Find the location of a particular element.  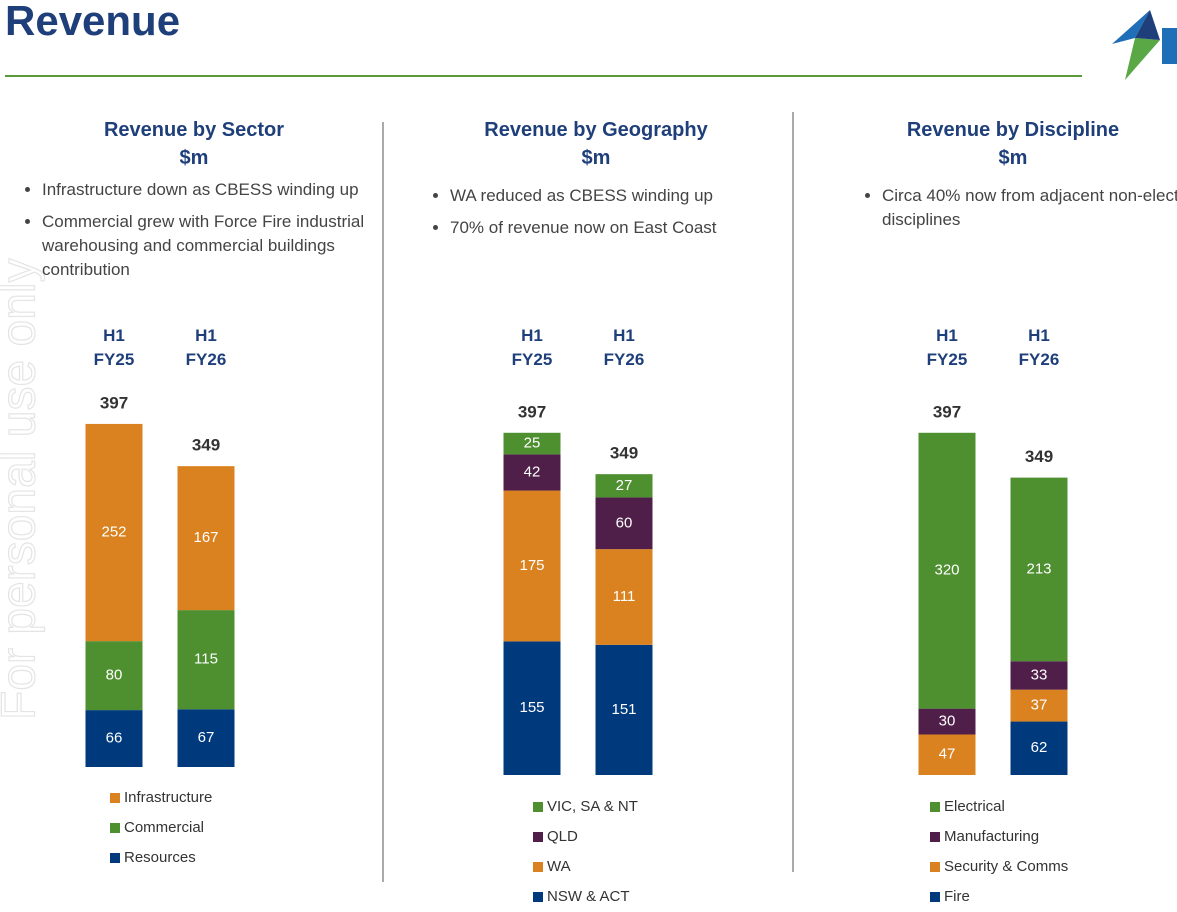

data-label: 213 is located at coordinates (1038, 568).